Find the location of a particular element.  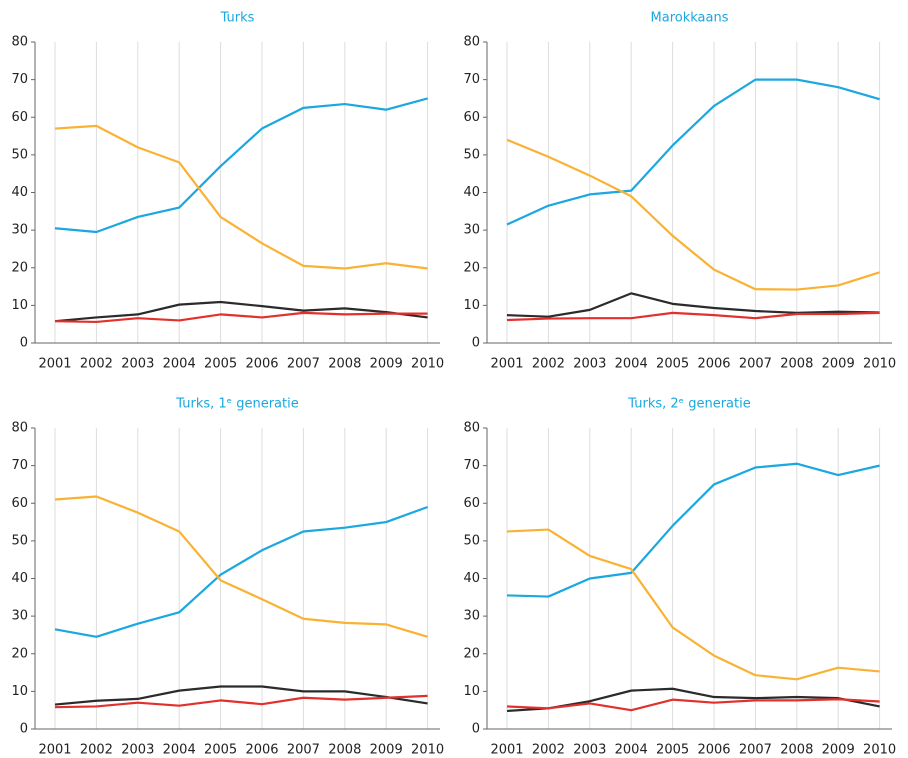

chart-title: Marokkaans is located at coordinates (690, 18).